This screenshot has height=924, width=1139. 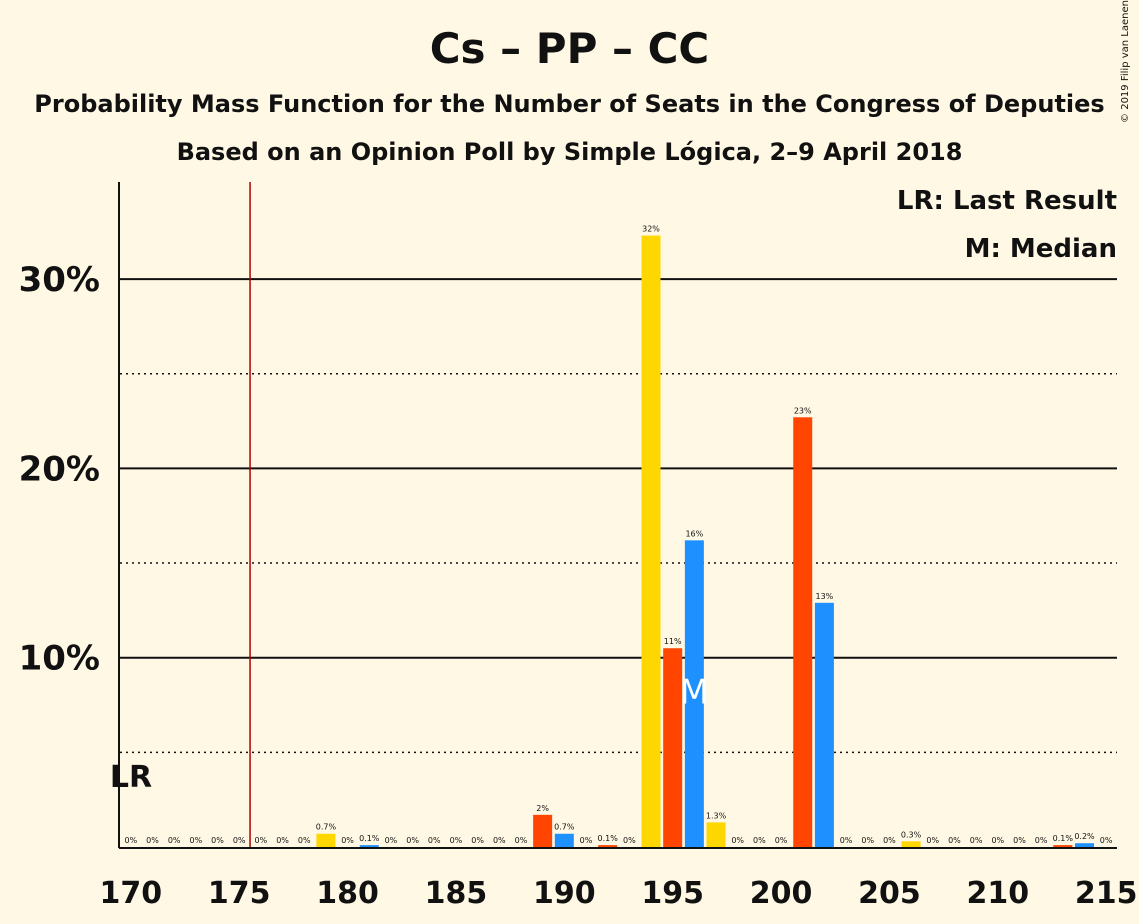 What do you see at coordinates (1084, 836) in the screenshot?
I see `data-label: 0.2%` at bounding box center [1084, 836].